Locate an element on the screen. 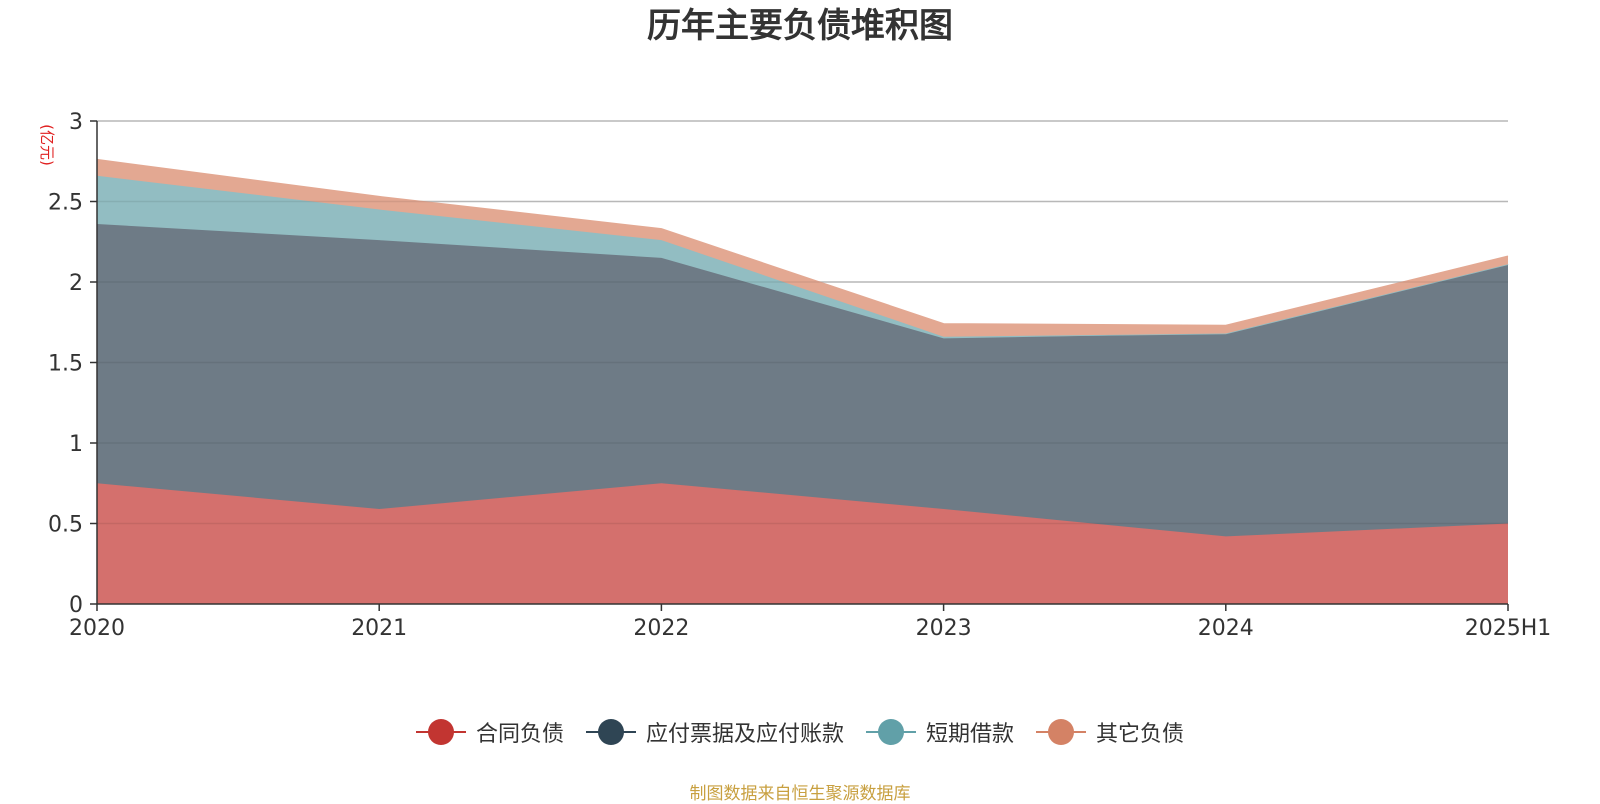  legend-item-2: 短期借款 is located at coordinates (940, 732).